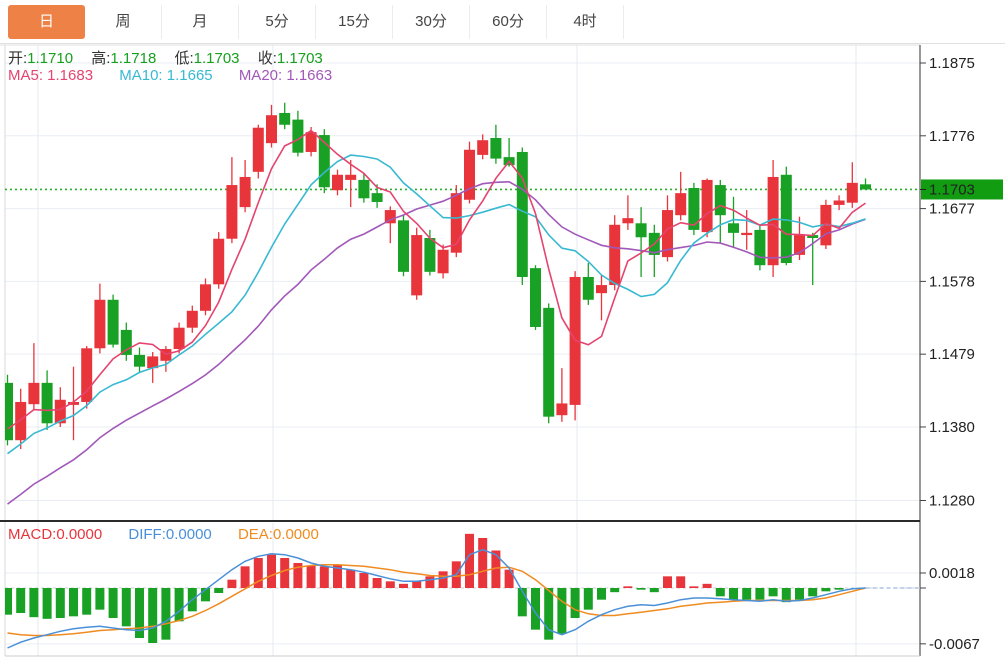 Image resolution: width=1005 pixels, height=658 pixels. Describe the element at coordinates (166, 75) in the screenshot. I see `ma10-value: MA10: 1.1665` at that location.